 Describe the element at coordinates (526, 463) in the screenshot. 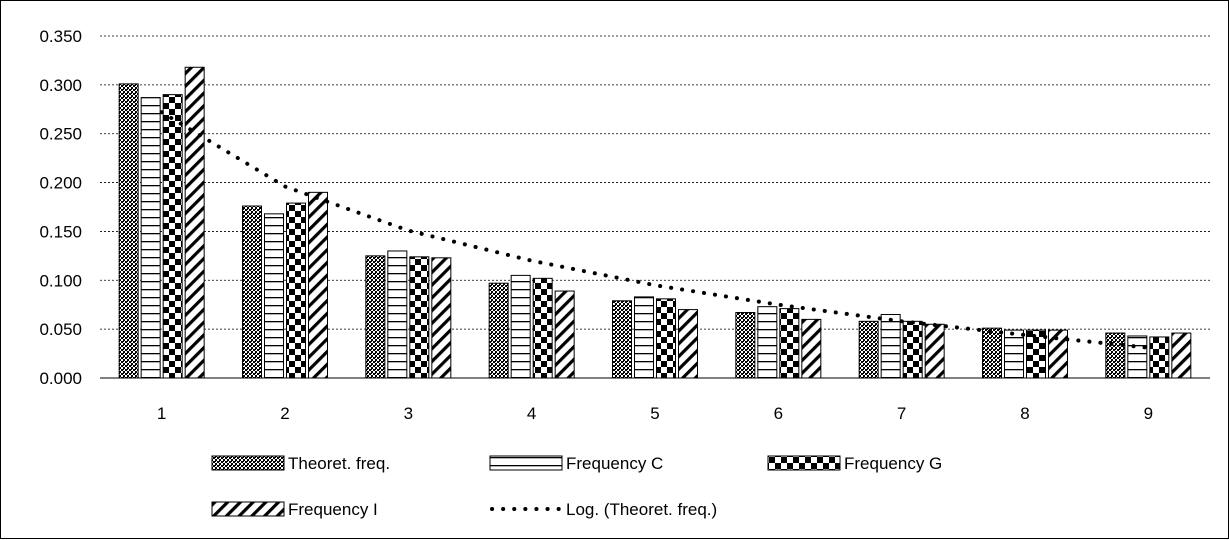

I see `legend-swatch-frequency-c` at that location.